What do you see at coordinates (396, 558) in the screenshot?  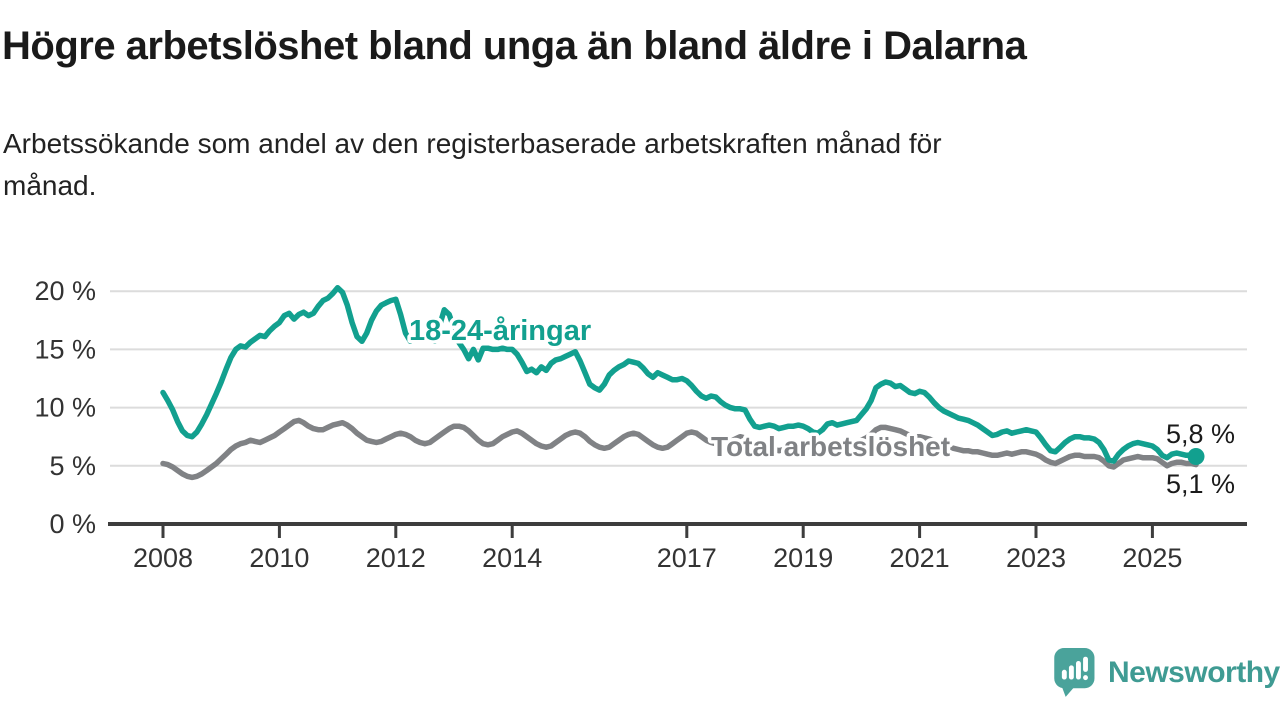 I see `x-axis-label: 2012` at bounding box center [396, 558].